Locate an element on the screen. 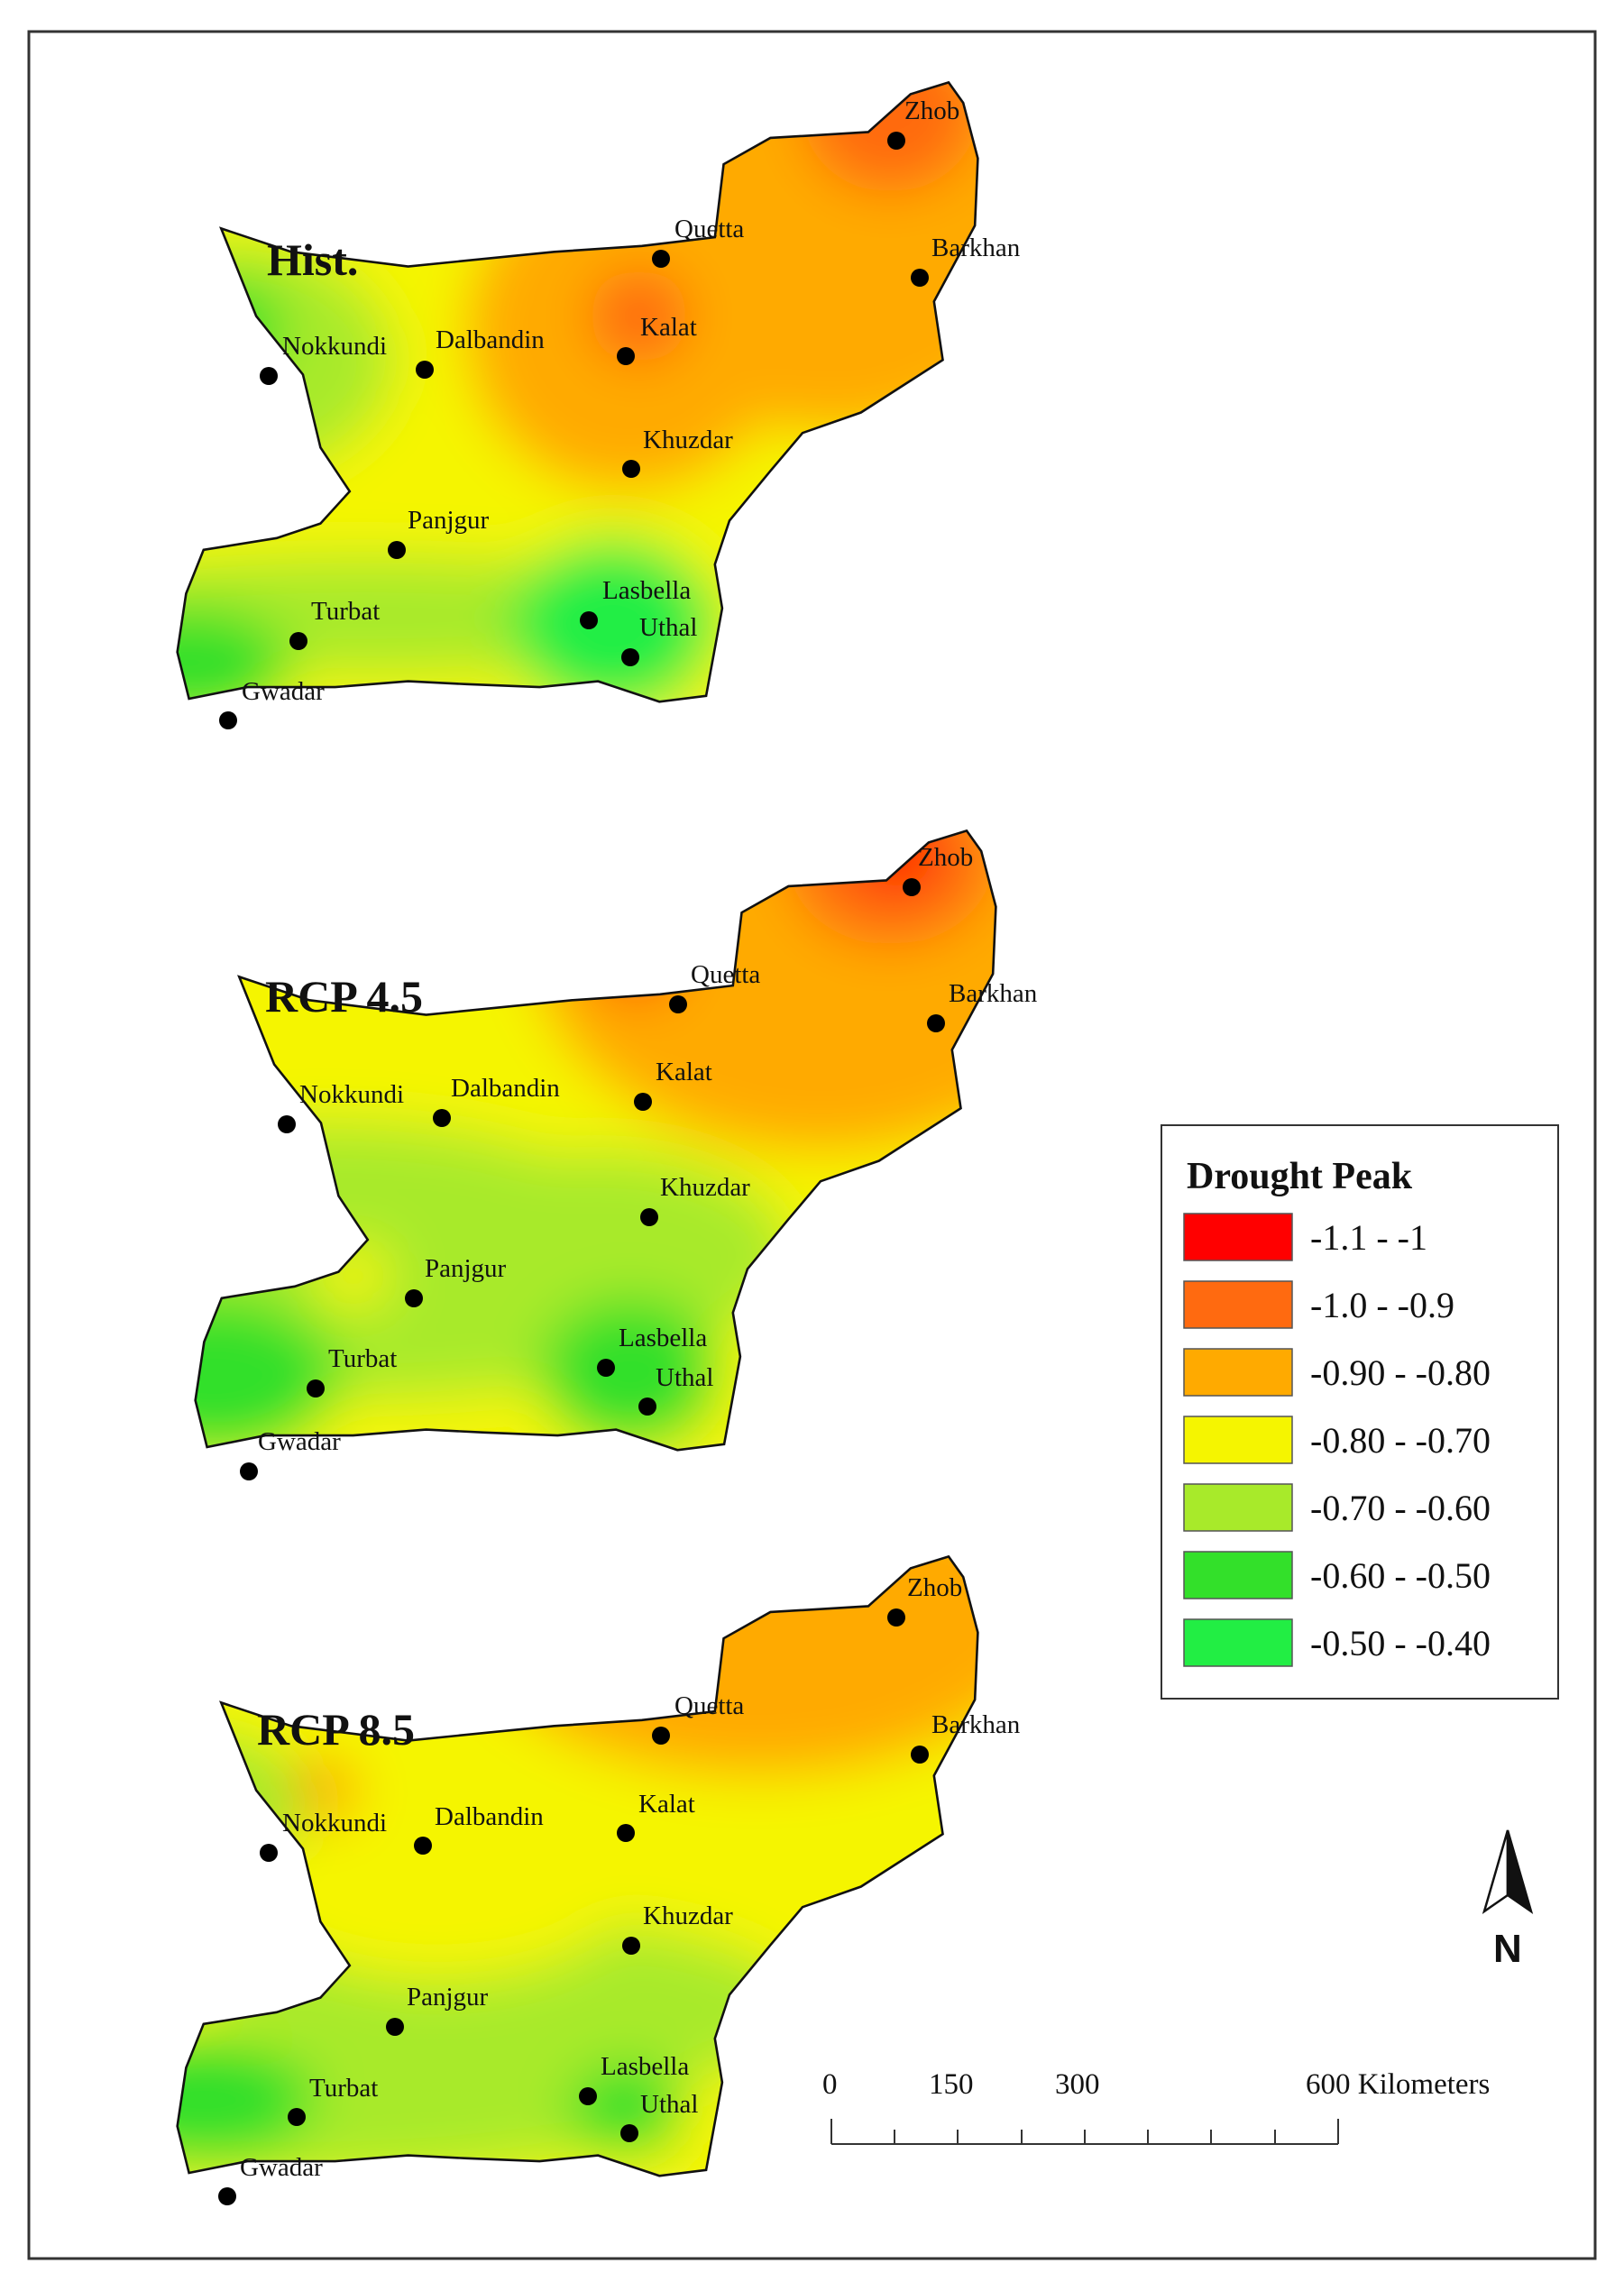 This screenshot has width=1624, height=2291. scale-label-0: 0 is located at coordinates (830, 2084).